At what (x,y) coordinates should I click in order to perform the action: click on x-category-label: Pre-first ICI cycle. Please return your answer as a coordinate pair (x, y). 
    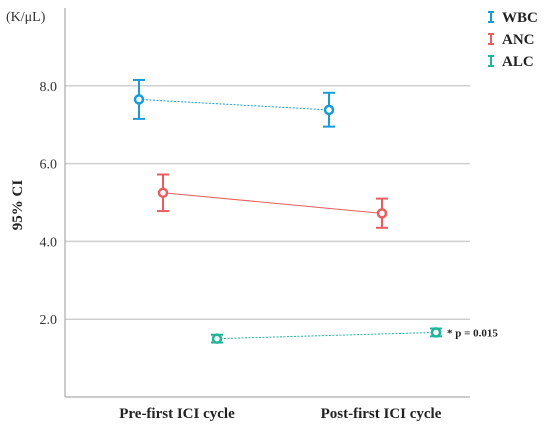
    Looking at the image, I should click on (177, 414).